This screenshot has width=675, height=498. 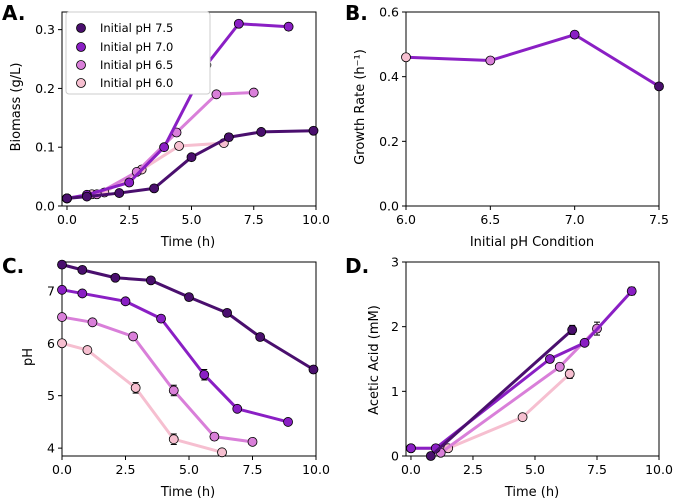 What do you see at coordinates (81, 83) in the screenshot?
I see `legend-marker-ph60` at bounding box center [81, 83].